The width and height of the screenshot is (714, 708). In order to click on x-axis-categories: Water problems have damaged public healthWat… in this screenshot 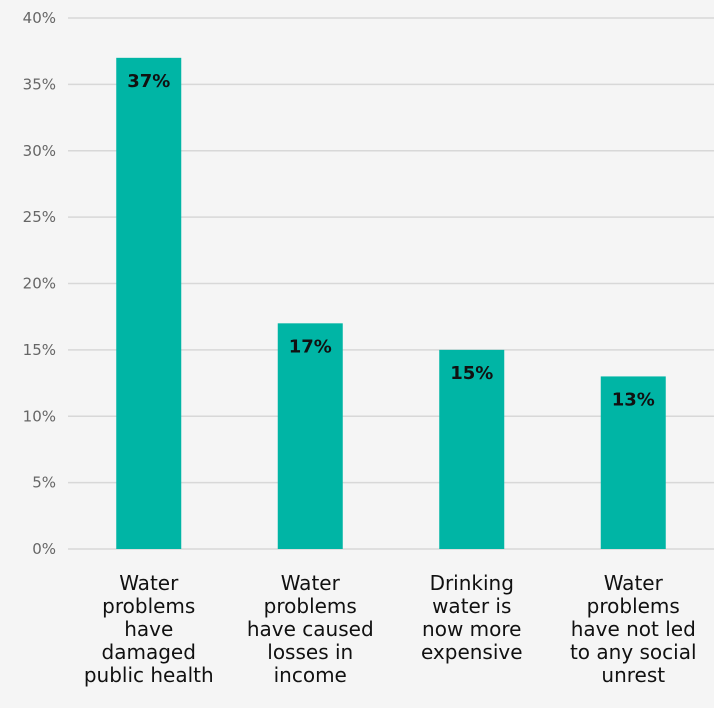, I will do `click(390, 629)`.